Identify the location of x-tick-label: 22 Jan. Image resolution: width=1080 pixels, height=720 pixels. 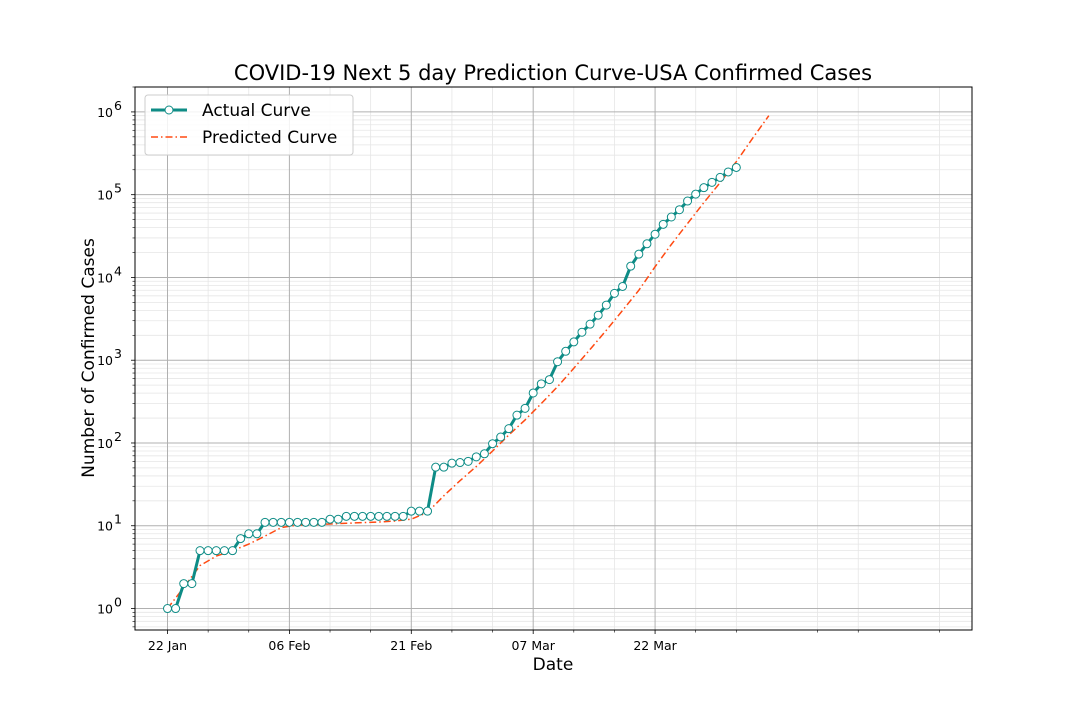
(167, 645).